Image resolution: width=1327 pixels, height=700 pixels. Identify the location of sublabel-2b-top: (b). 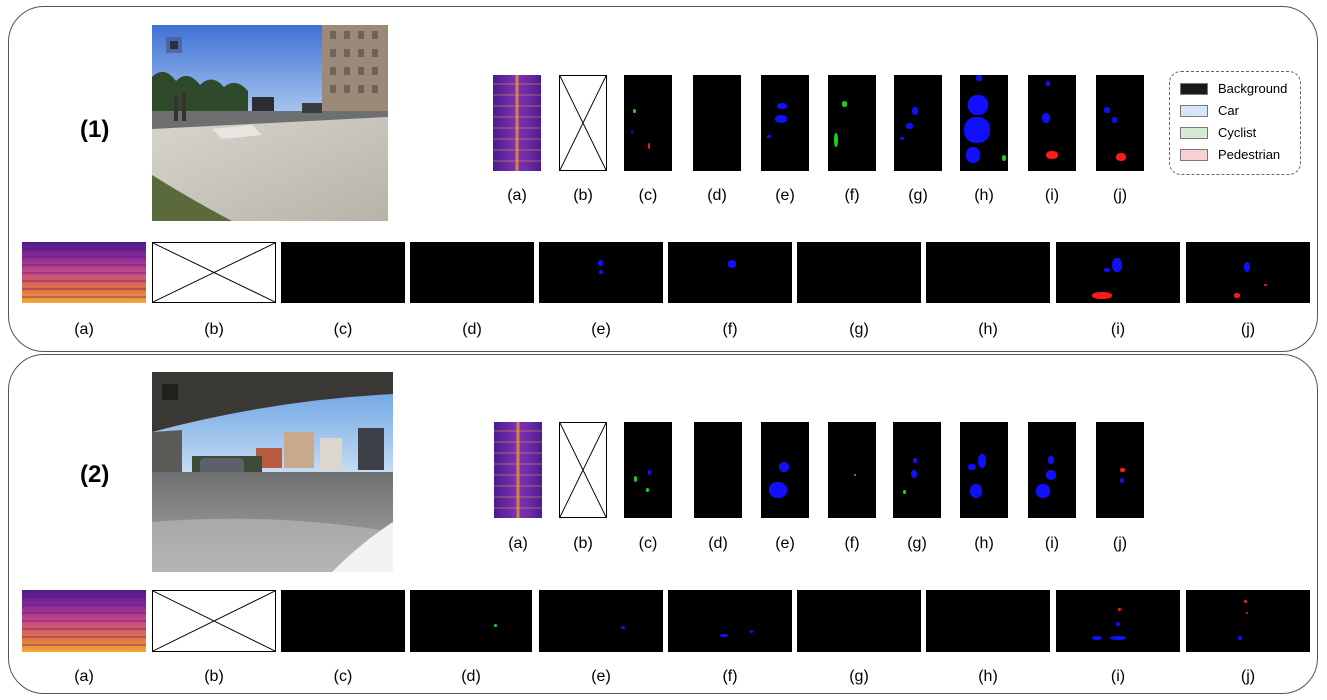
(583, 543).